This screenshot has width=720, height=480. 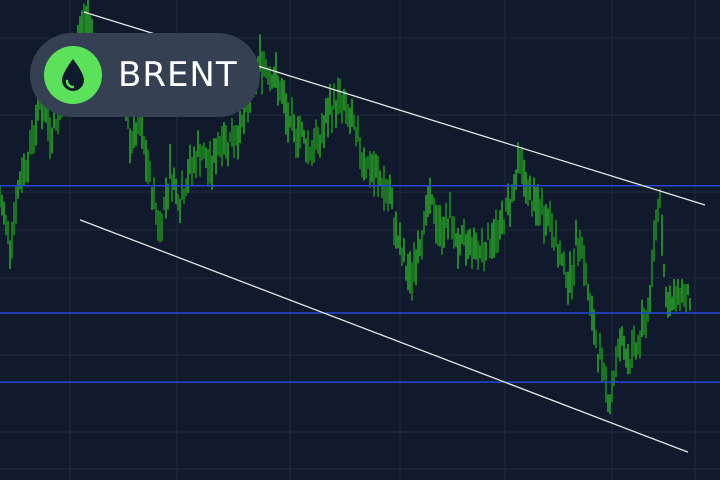 I want to click on oil-drop-icon, so click(x=73, y=75).